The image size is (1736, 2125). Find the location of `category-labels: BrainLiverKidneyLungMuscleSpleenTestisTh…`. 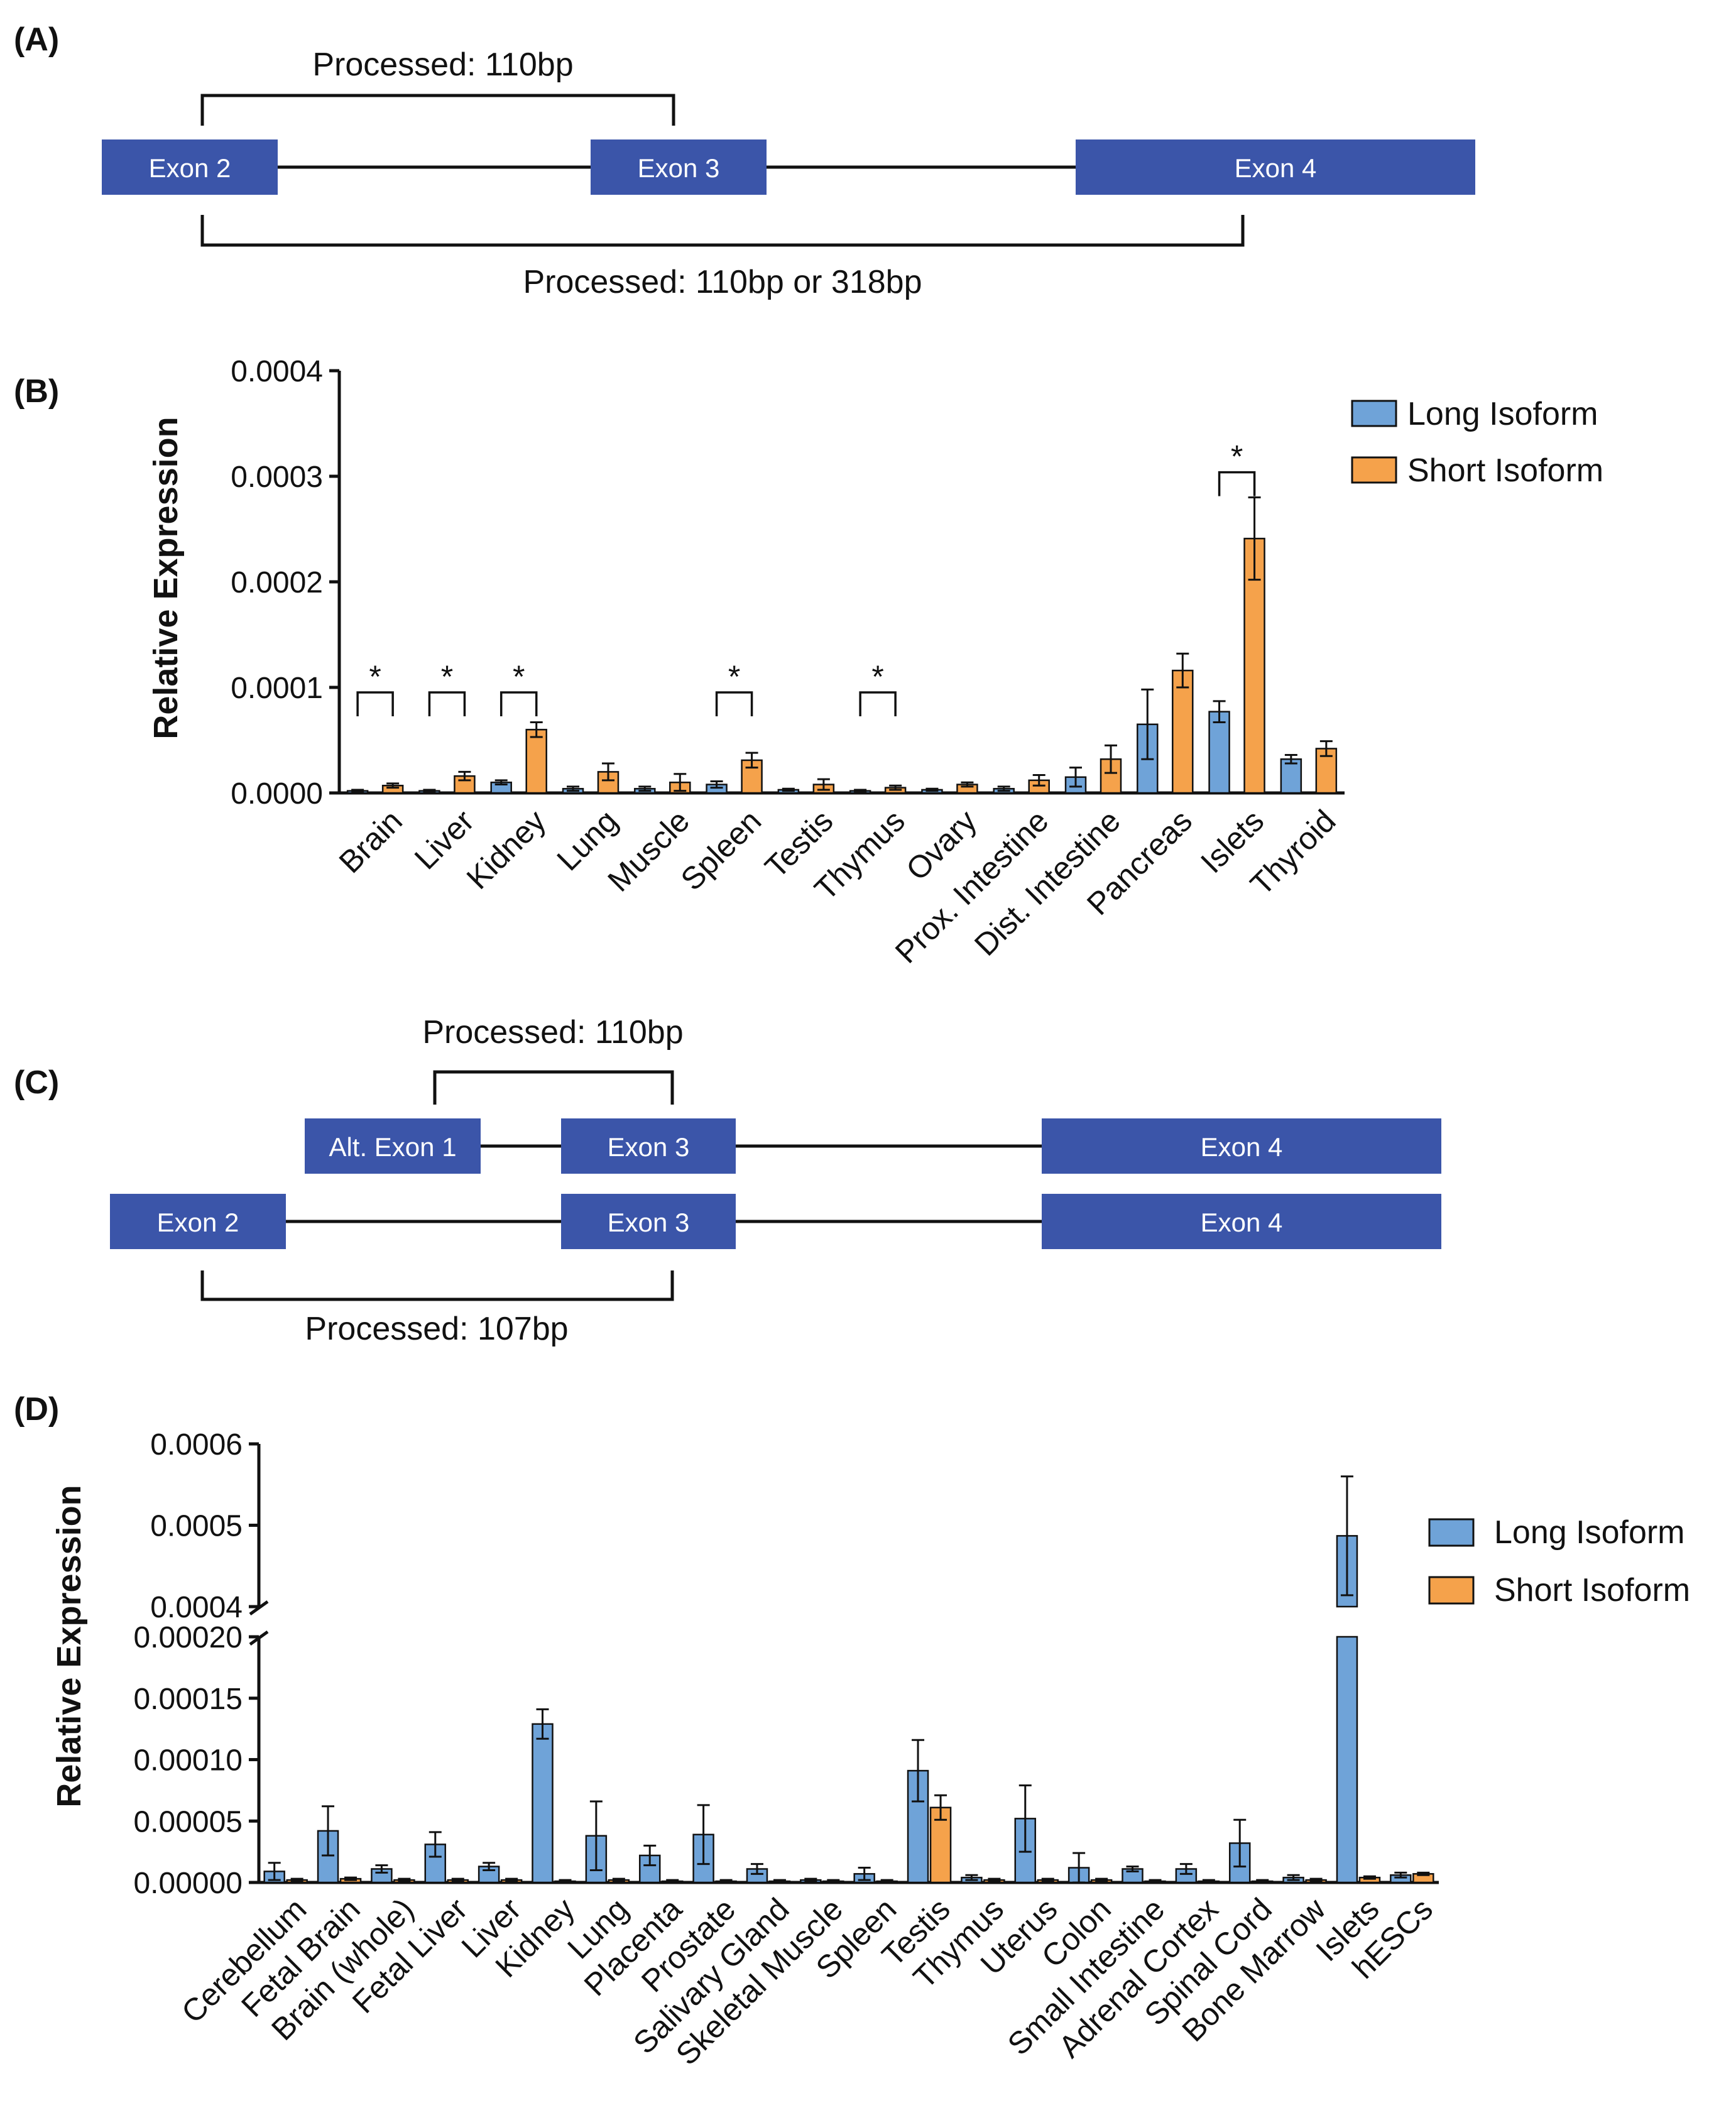

category-labels: BrainLiverKidneyLungMuscleSpleenTestisTh… is located at coordinates (837, 887).